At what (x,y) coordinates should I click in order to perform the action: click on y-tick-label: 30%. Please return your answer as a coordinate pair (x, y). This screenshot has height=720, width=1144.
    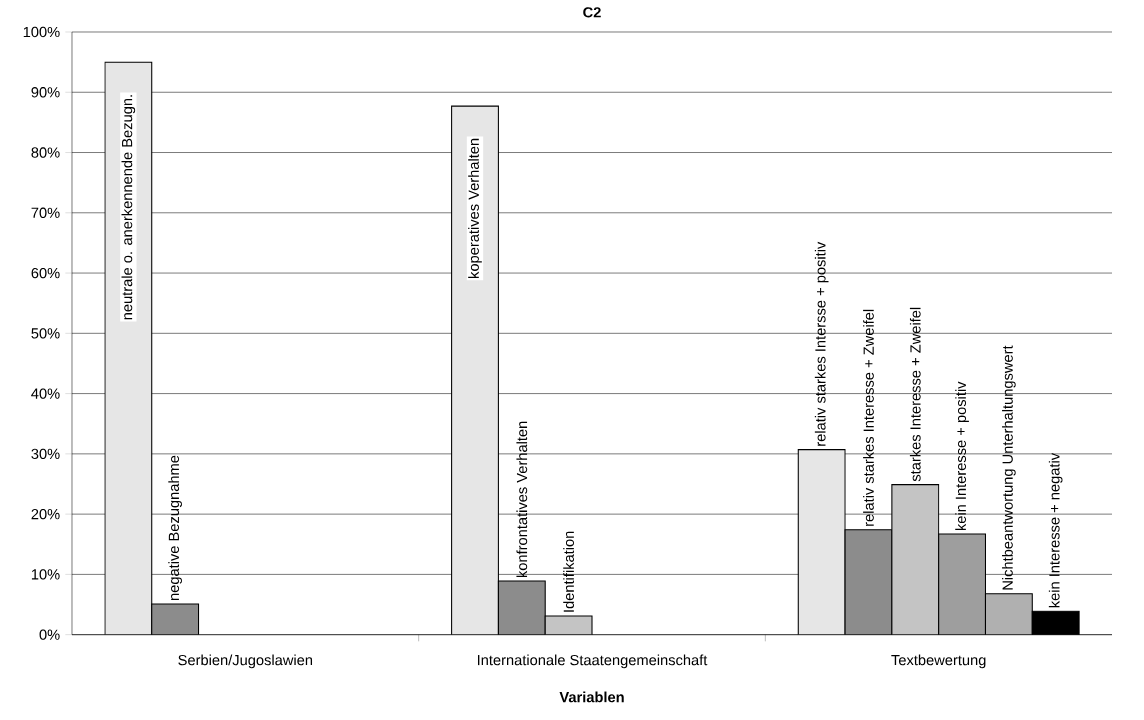
    Looking at the image, I should click on (45, 454).